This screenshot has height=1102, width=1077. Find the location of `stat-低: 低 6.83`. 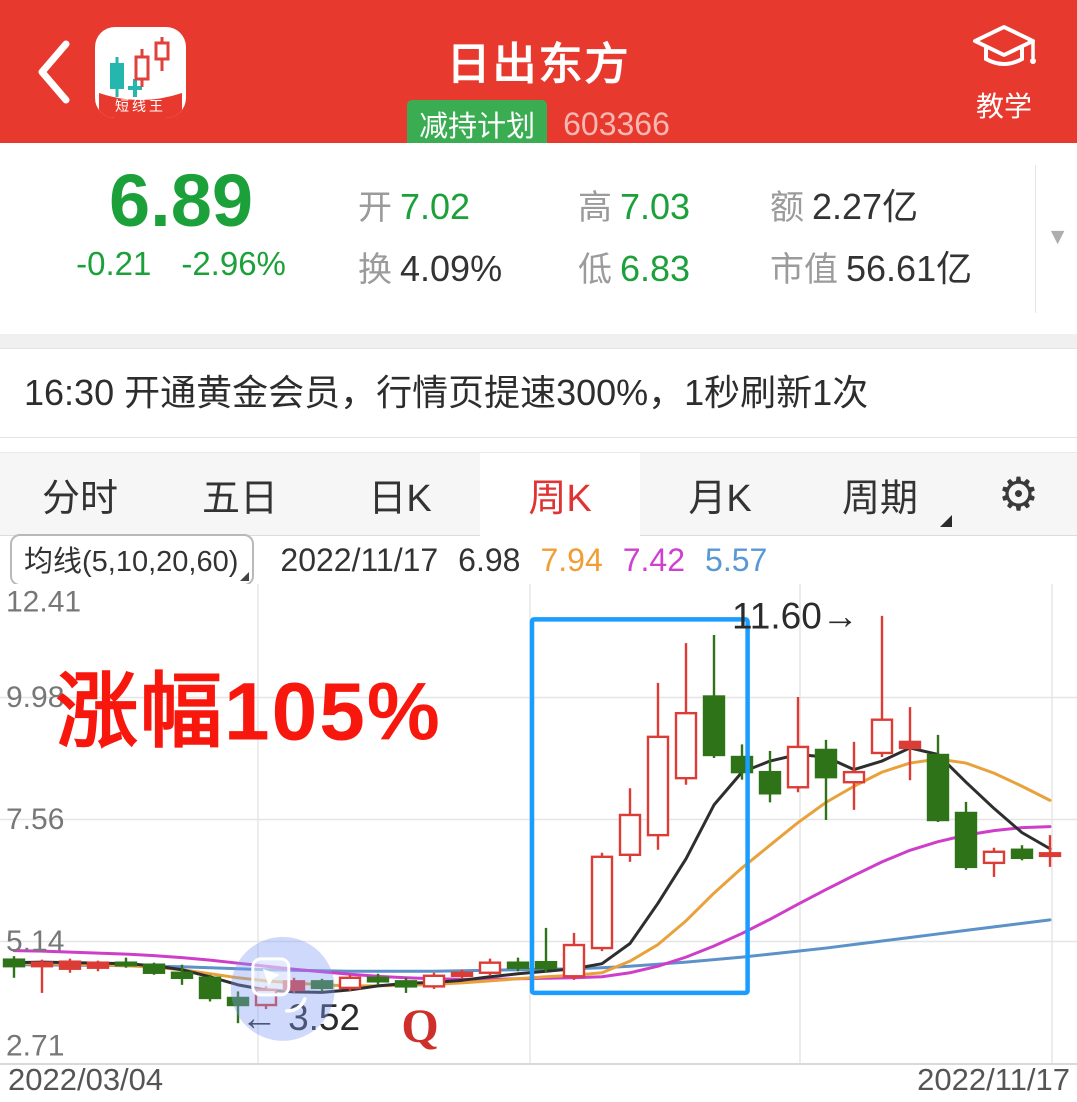

stat-低: 低 6.83 is located at coordinates (674, 266).